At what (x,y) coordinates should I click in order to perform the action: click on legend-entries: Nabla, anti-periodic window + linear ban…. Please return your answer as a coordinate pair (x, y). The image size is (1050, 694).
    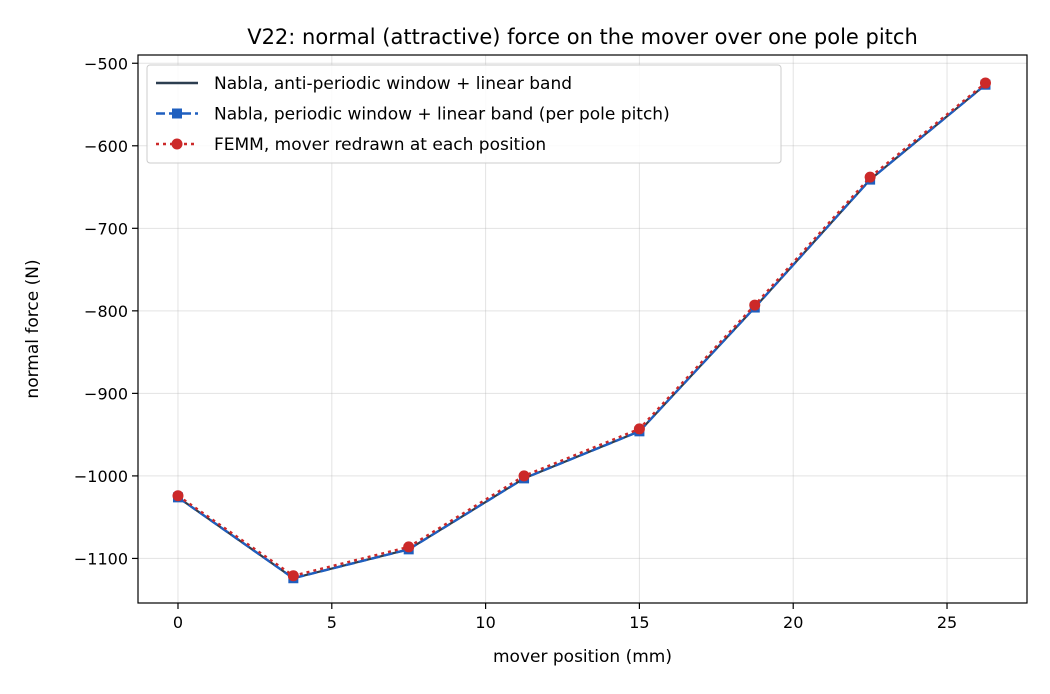
    Looking at the image, I should click on (413, 114).